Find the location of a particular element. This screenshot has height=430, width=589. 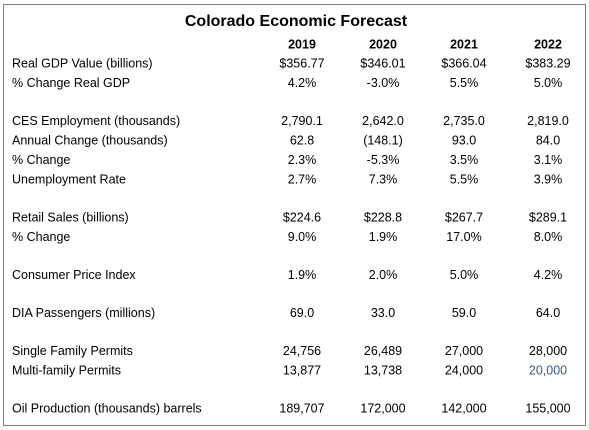

cell-value: $289.1 is located at coordinates (548, 217).